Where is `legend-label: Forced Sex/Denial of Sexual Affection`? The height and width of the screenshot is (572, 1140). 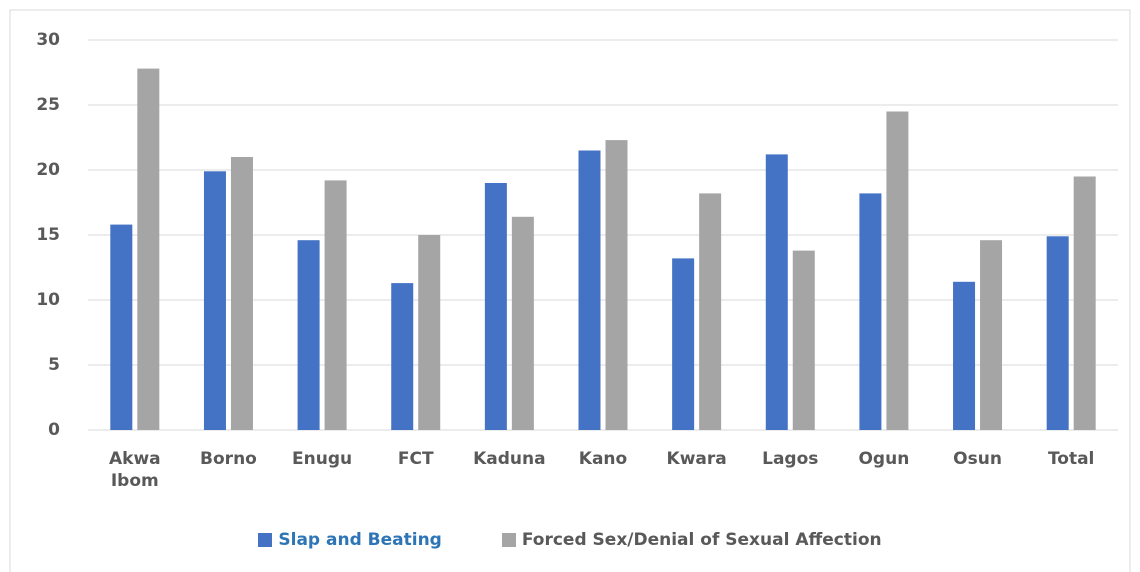 legend-label: Forced Sex/Denial of Sexual Affection is located at coordinates (701, 540).